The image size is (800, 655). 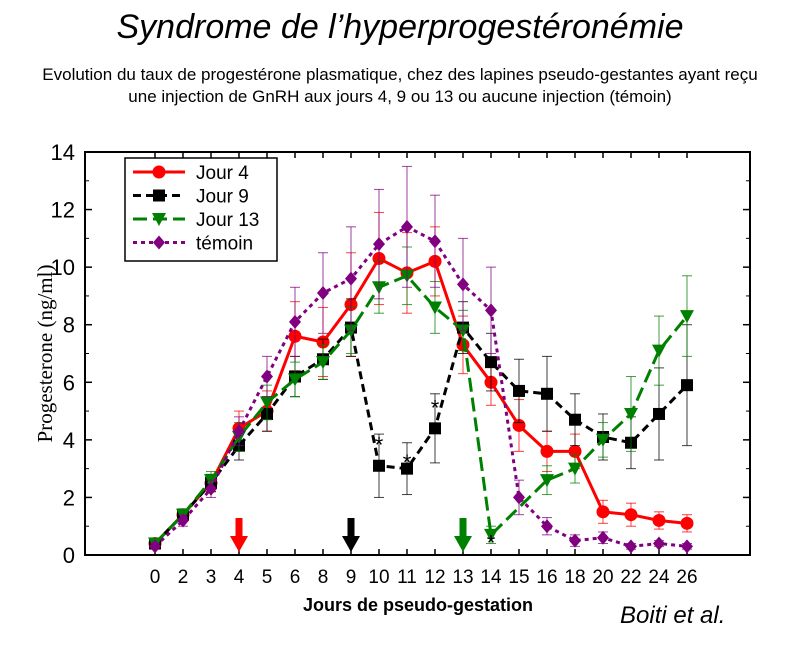 What do you see at coordinates (574, 577) in the screenshot?
I see `x-tick-label: 18` at bounding box center [574, 577].